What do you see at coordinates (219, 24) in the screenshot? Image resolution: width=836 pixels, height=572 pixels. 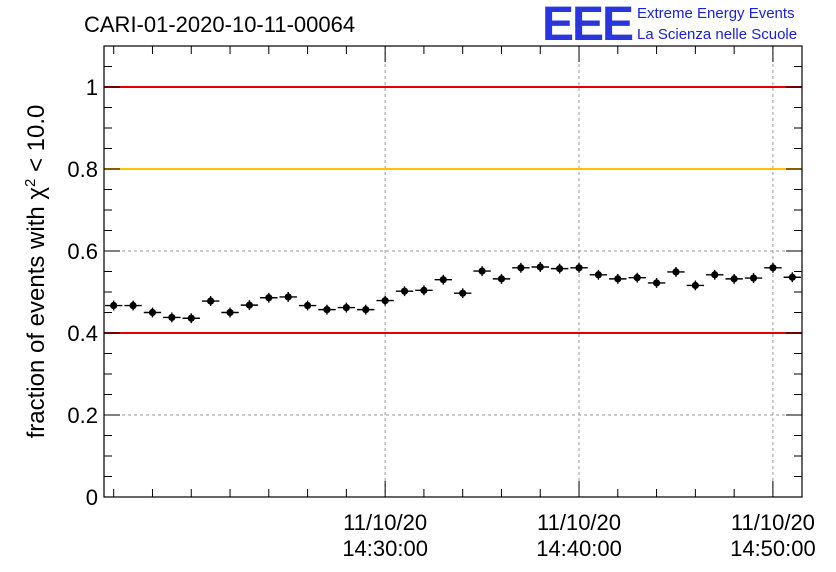 I see `chart-title: CARI-01-2020-10-11-00064` at bounding box center [219, 24].